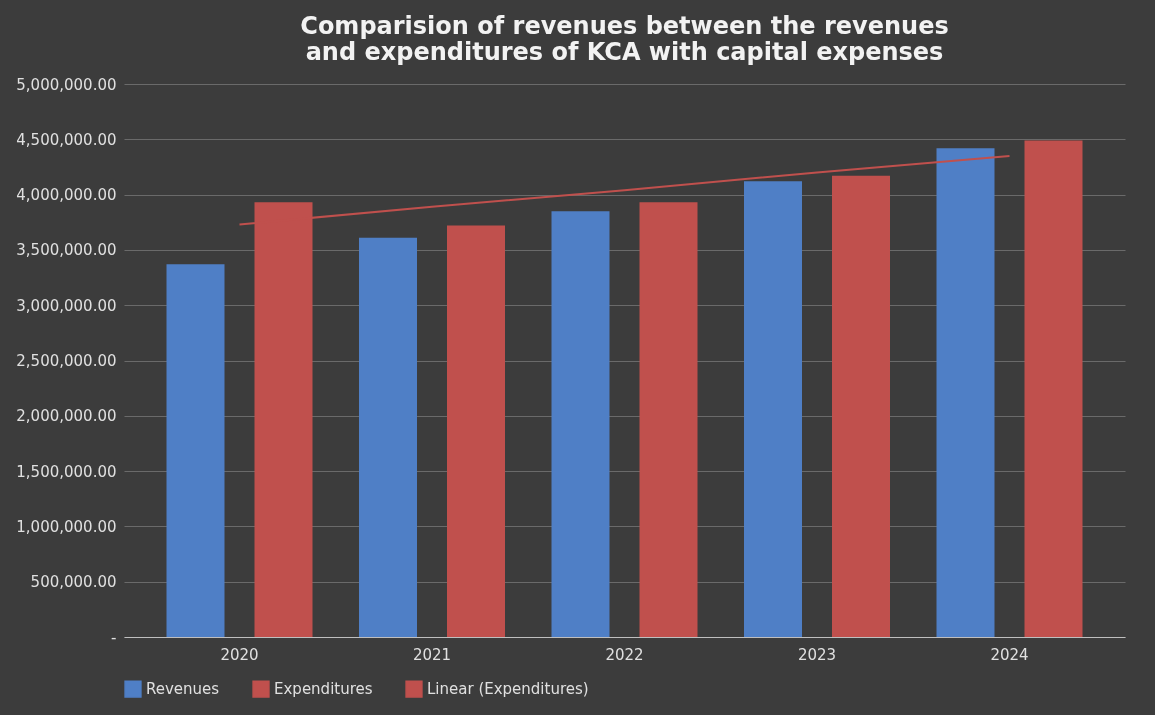  What do you see at coordinates (66, 84) in the screenshot?
I see `y-tick-label: 5,000,000.00` at bounding box center [66, 84].